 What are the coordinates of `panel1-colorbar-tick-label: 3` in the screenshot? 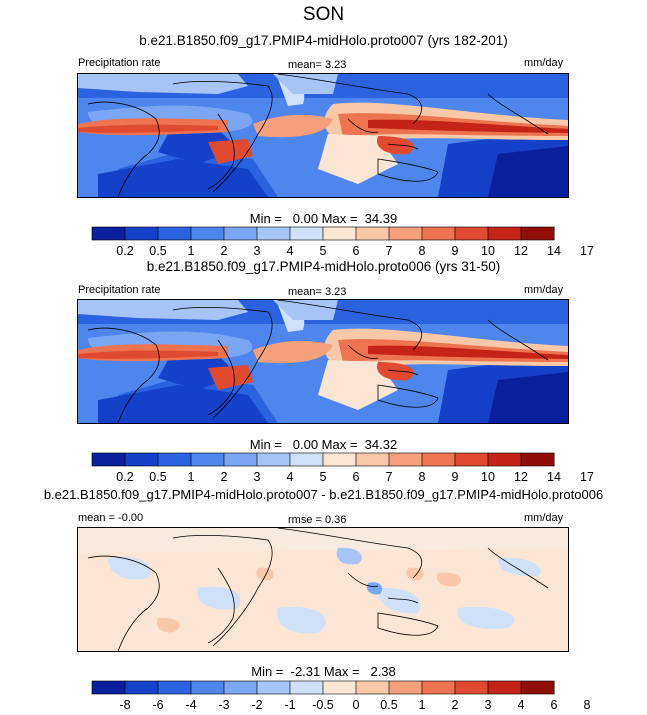 It's located at (257, 251).